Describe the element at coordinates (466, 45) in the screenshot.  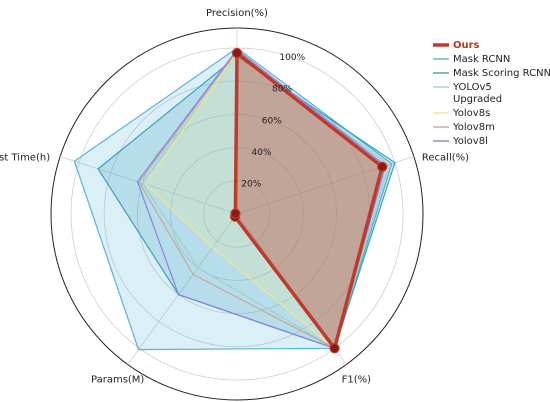
I see `legend-item-ours: Ours` at that location.